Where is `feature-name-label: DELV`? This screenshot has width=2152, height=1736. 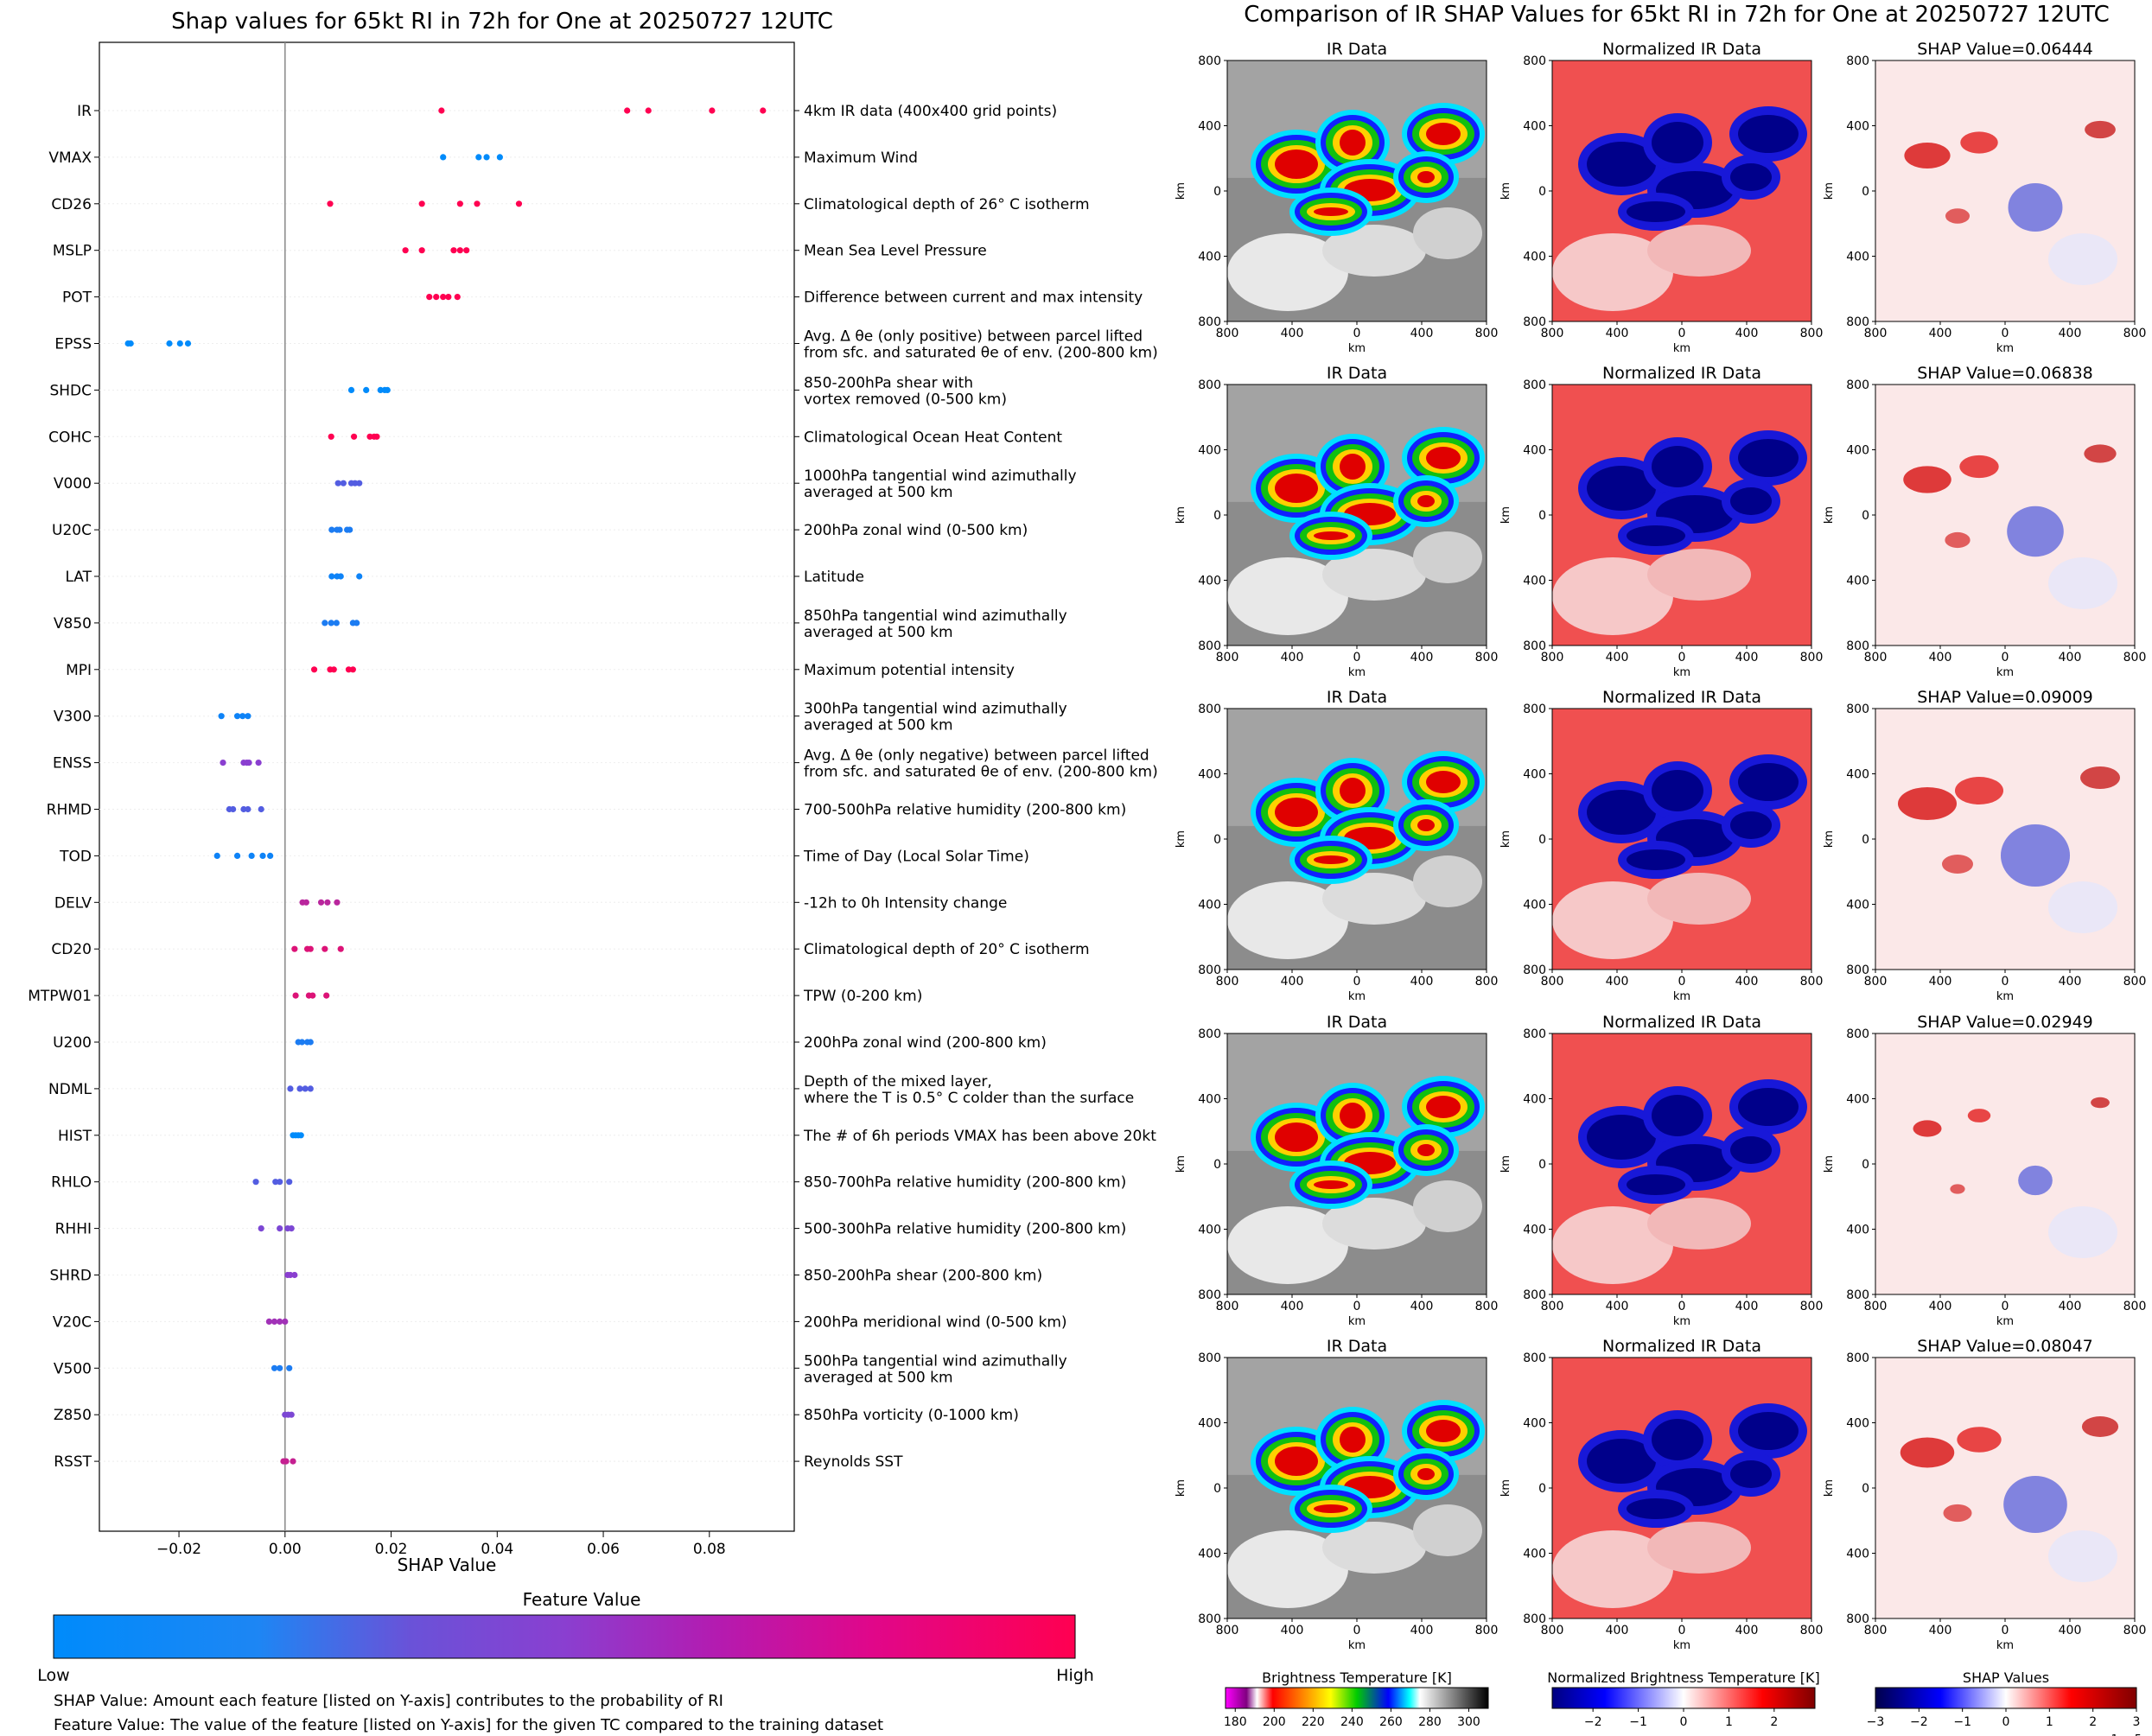
feature-name-label: DELV is located at coordinates (73, 903).